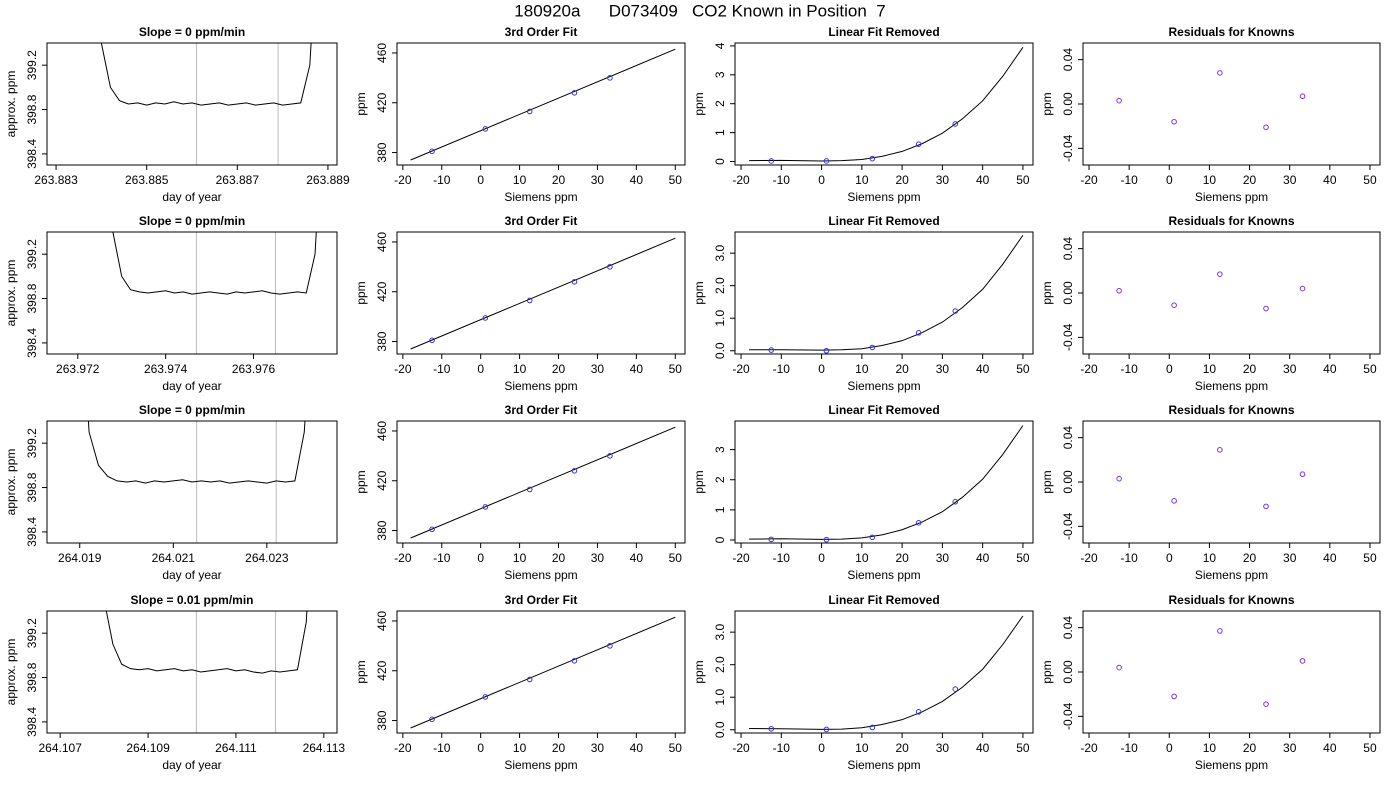  Describe the element at coordinates (720, 74) in the screenshot. I see `y-tick-label: 3` at that location.